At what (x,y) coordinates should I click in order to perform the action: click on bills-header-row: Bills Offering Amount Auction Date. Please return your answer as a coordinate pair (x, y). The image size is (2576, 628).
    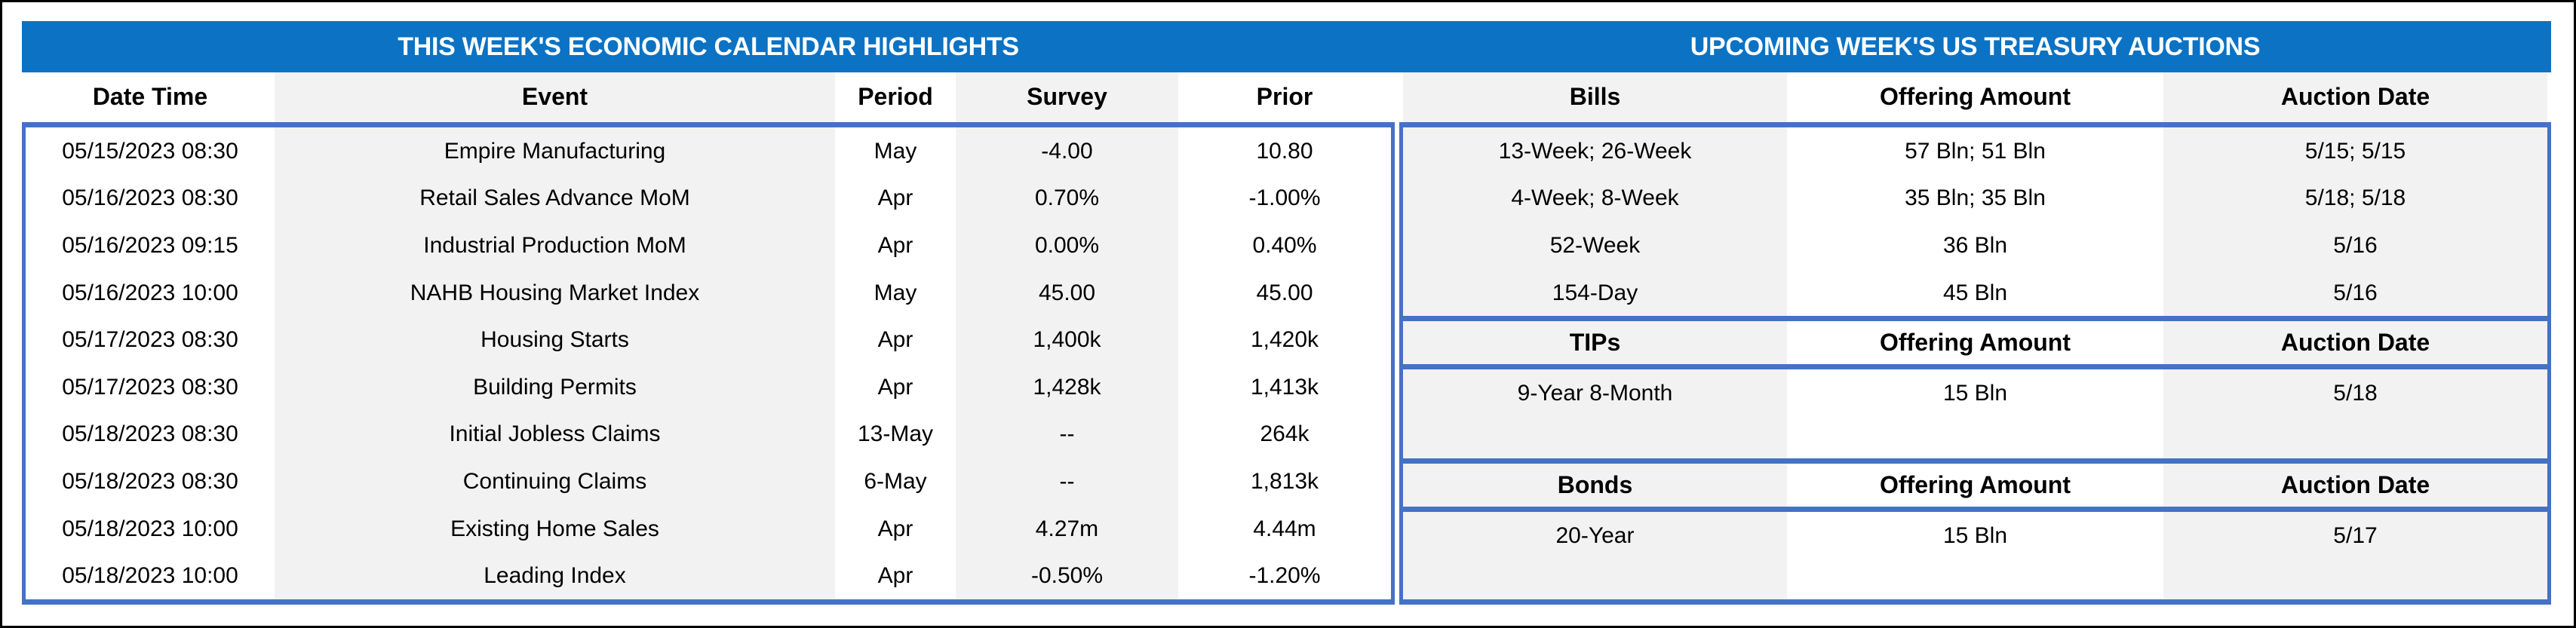
    Looking at the image, I should click on (1975, 97).